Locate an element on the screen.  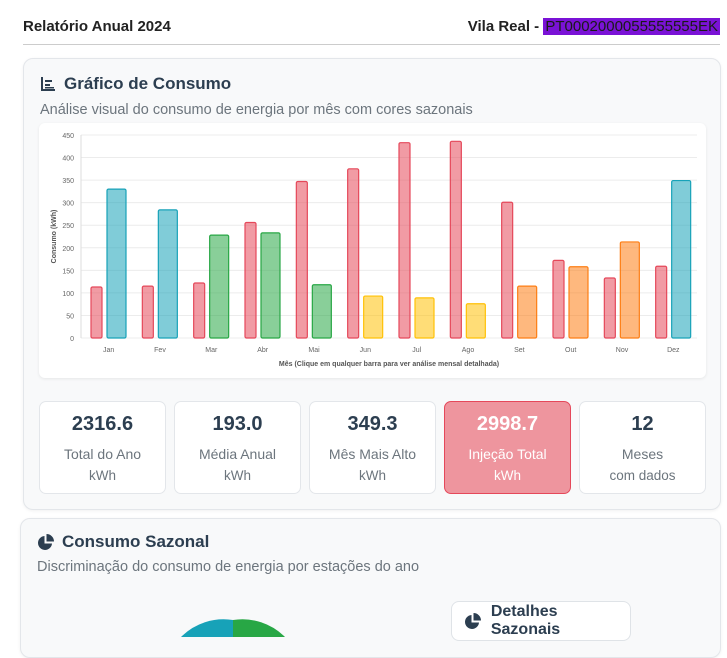
card-title: Gráfico de Consumo is located at coordinates (135, 84).